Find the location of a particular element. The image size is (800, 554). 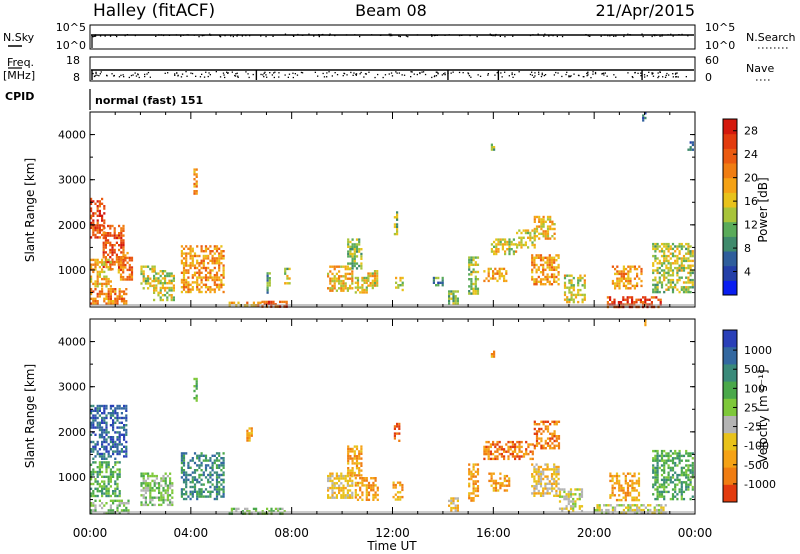

nave-tick-top: 60 is located at coordinates (712, 60).